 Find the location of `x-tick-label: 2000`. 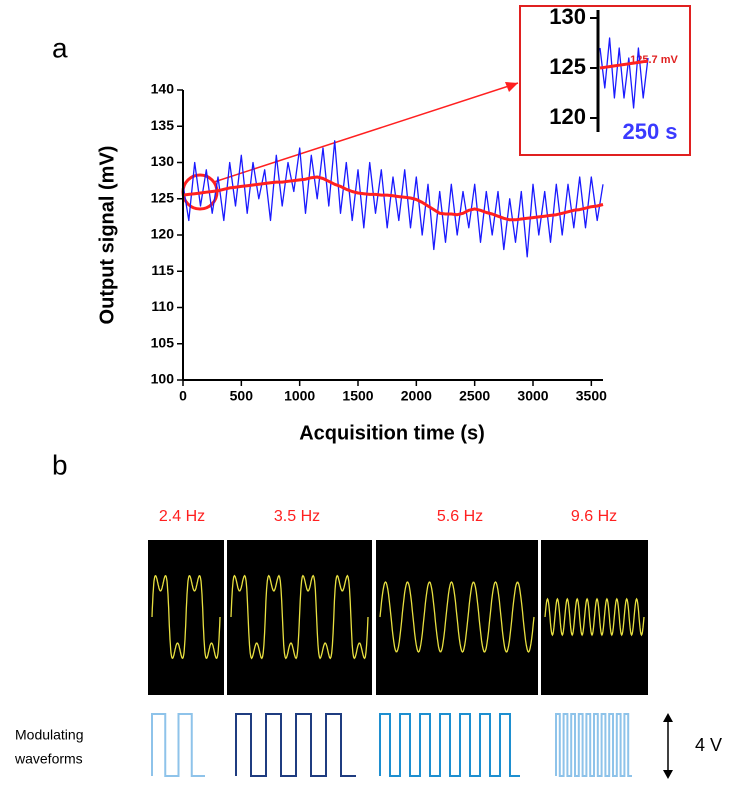

x-tick-label: 2000 is located at coordinates (416, 396).